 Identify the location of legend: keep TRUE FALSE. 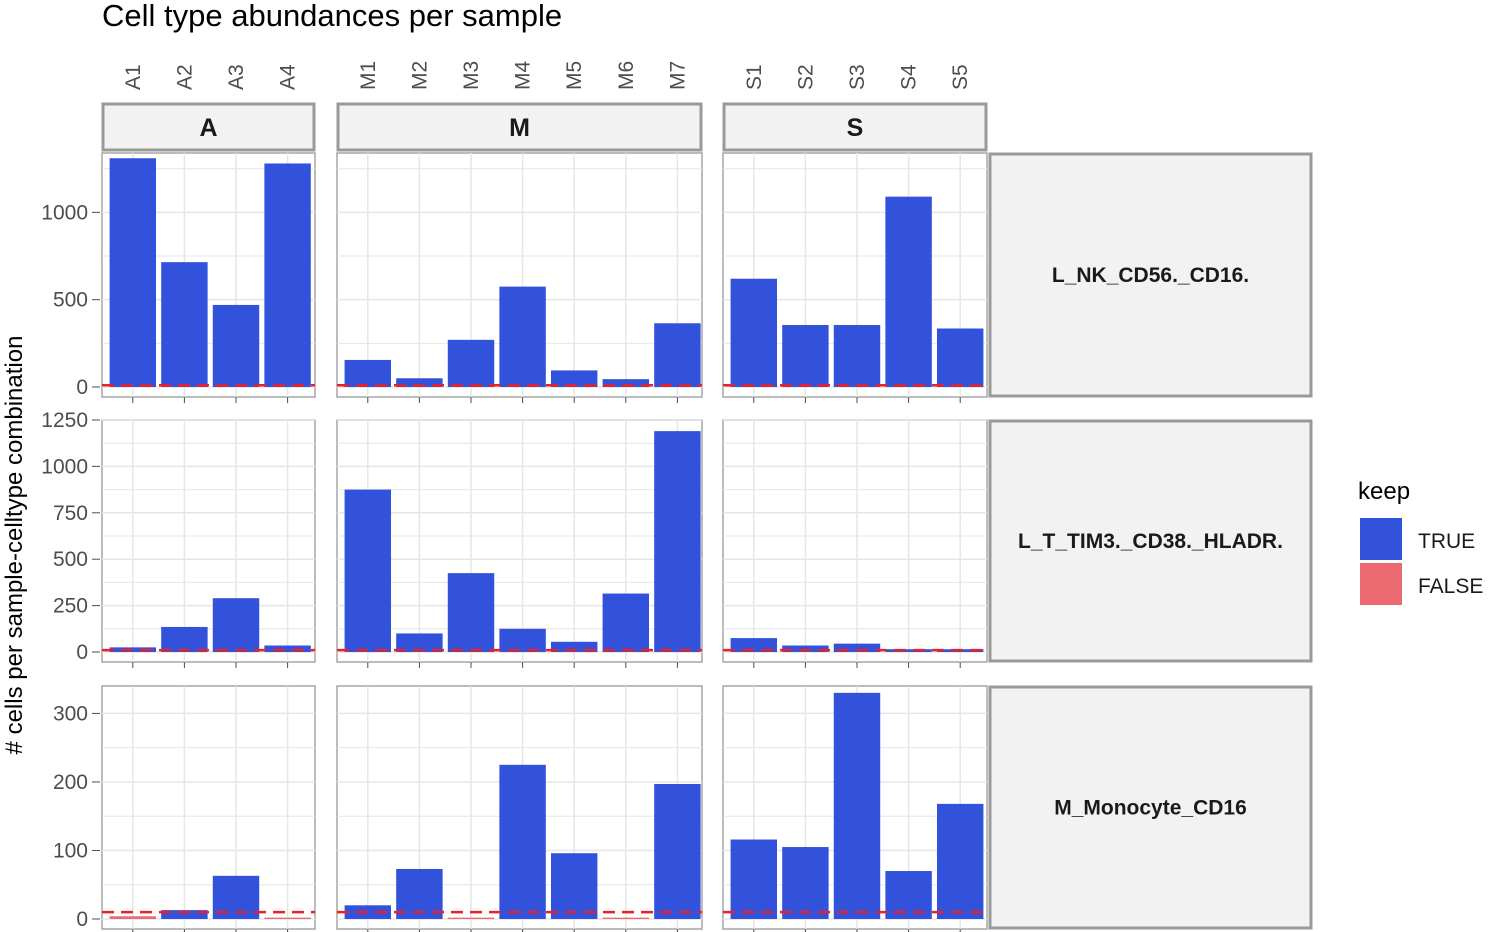
(1420, 541).